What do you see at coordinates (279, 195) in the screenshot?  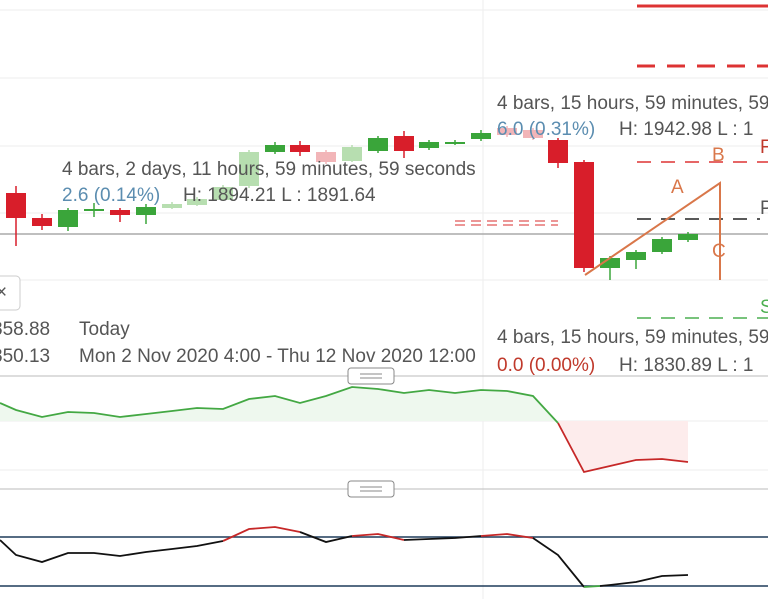 I see `measure-range: H: 1894.21 L : 1891.64` at bounding box center [279, 195].